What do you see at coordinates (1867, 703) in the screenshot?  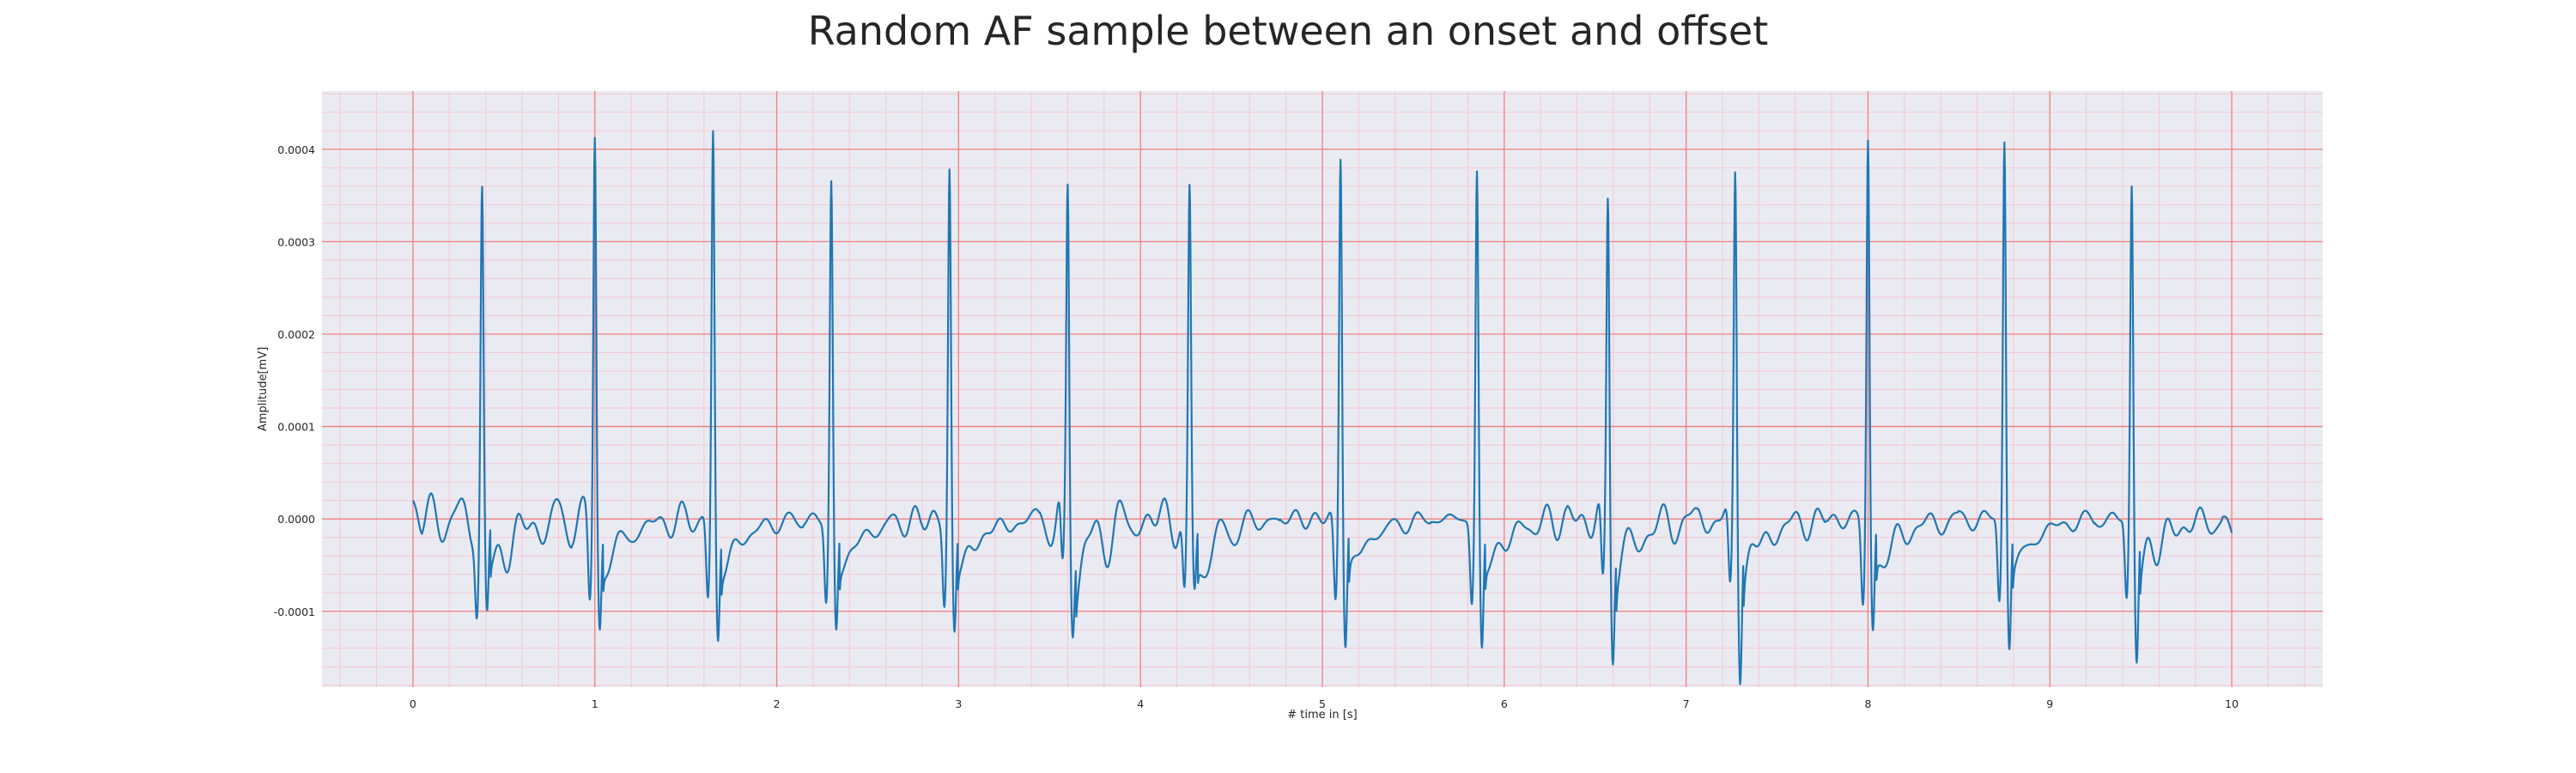 I see `x-tick-label: 8` at bounding box center [1867, 703].